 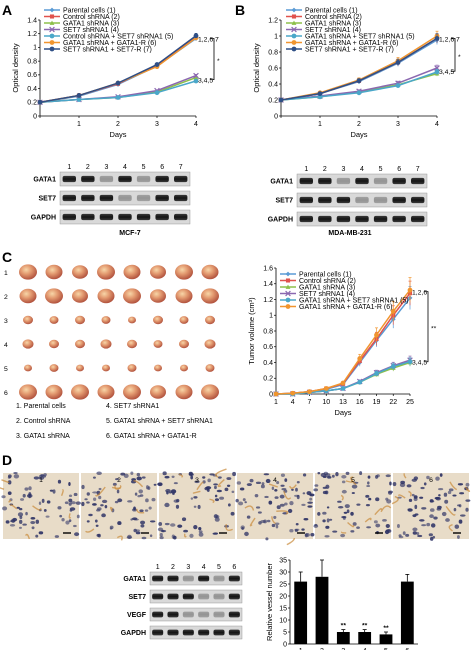 What do you see at coordinates (283, 584) in the screenshot?
I see `y-tick-label: 25` at bounding box center [283, 584].